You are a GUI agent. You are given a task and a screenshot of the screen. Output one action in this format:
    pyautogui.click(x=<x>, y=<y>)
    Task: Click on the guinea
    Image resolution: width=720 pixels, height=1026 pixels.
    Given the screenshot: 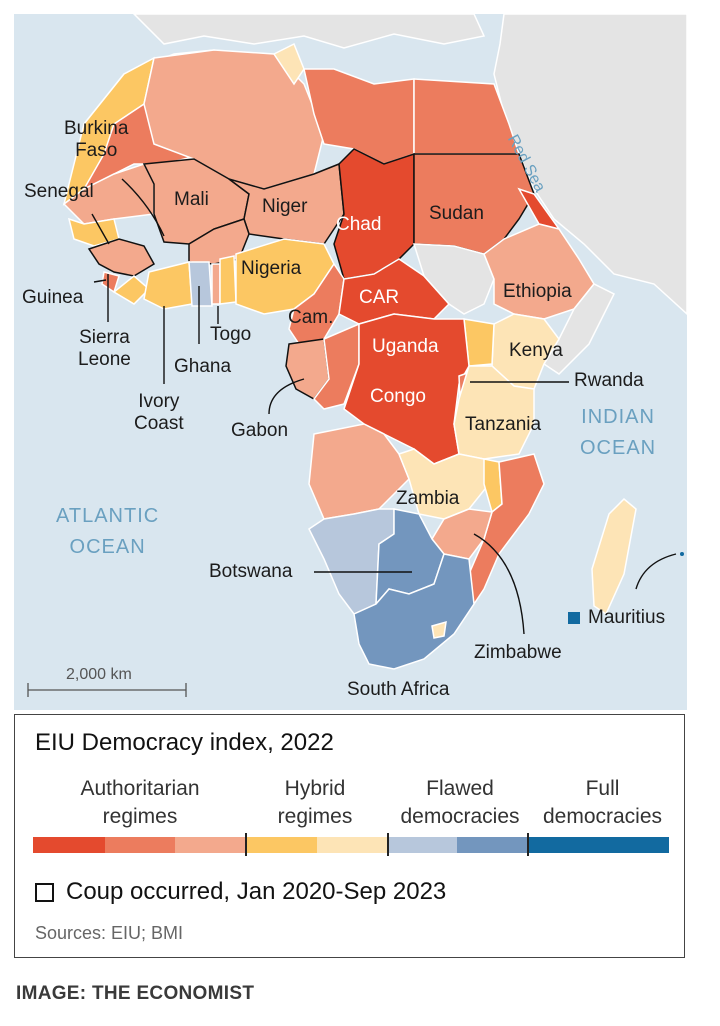 What is the action you would take?
    pyautogui.click(x=121, y=257)
    